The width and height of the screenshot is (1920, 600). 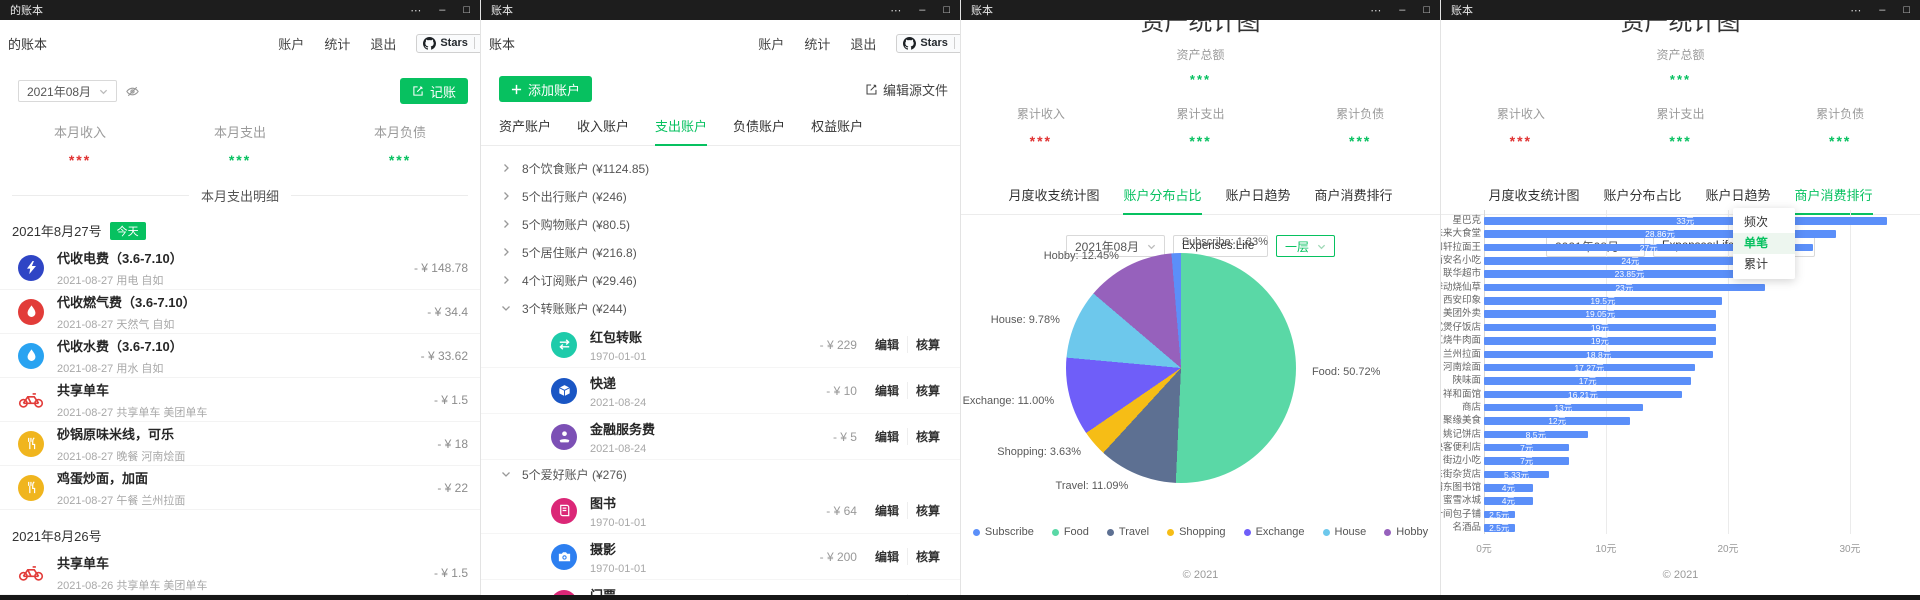 What do you see at coordinates (132, 91) in the screenshot?
I see `eye-off-icon` at bounding box center [132, 91].